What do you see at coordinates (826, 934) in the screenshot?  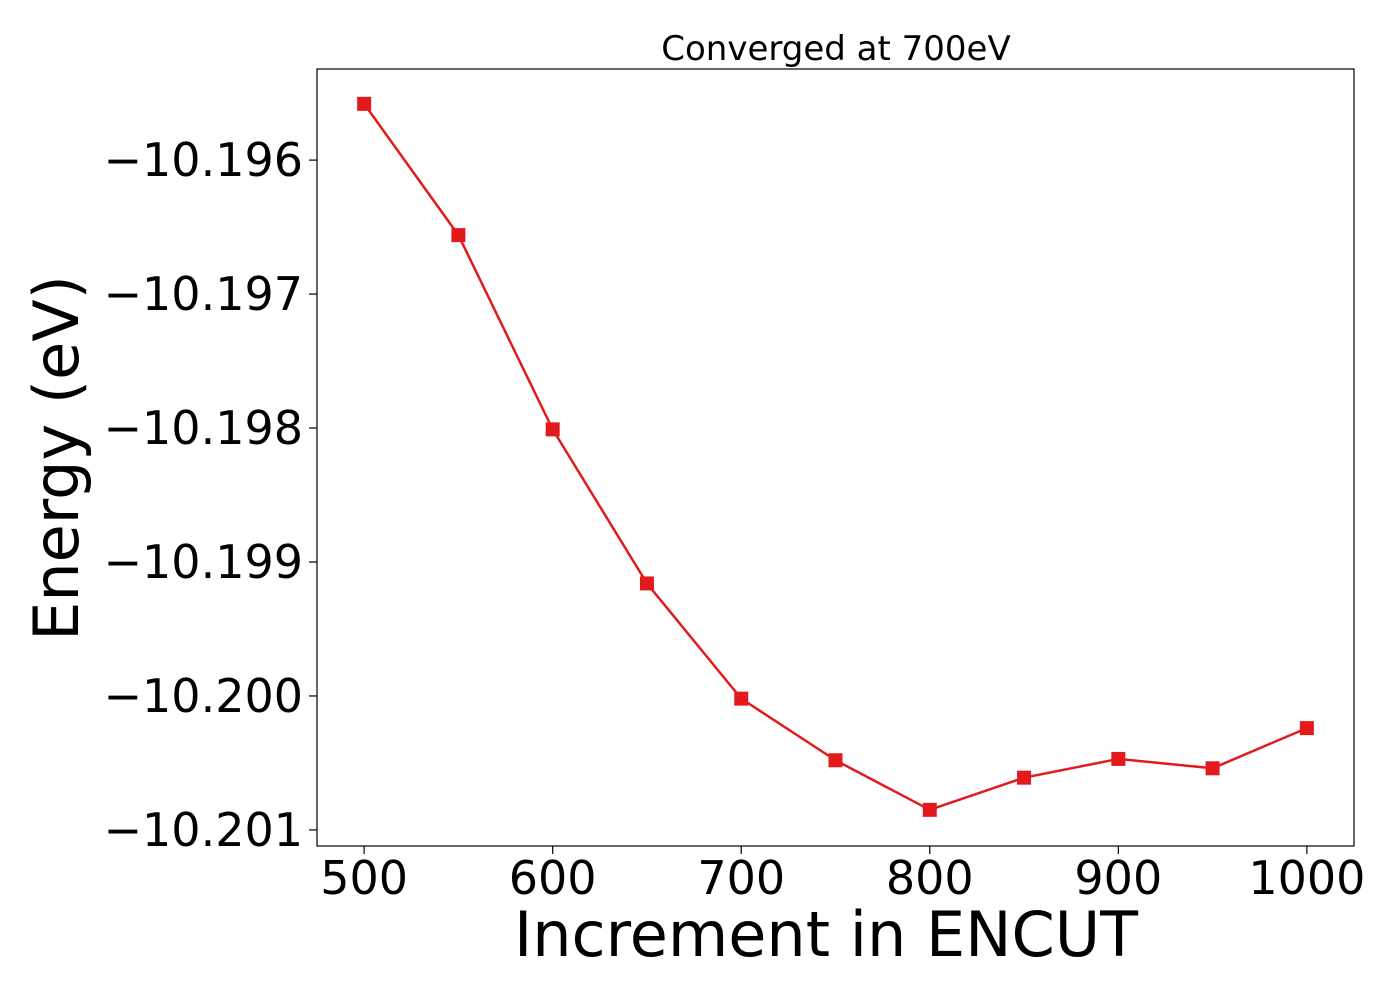 I see `x-axis-title: Increment in ENCUT` at bounding box center [826, 934].